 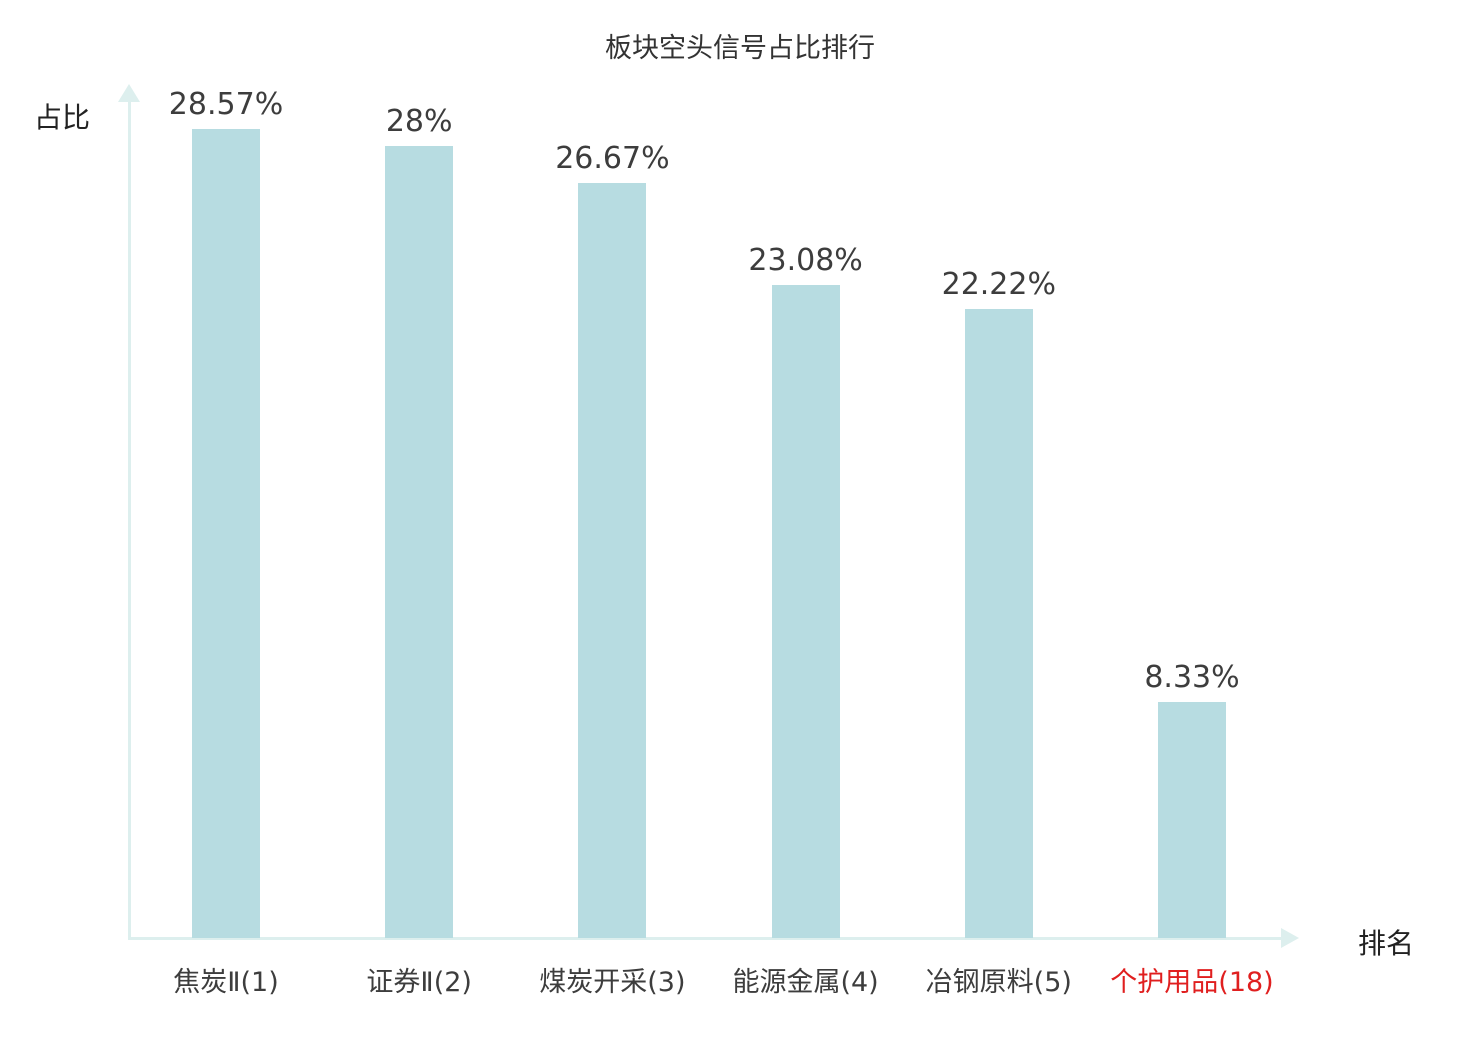 I want to click on category-label: 能源金属(4), so click(x=805, y=982).